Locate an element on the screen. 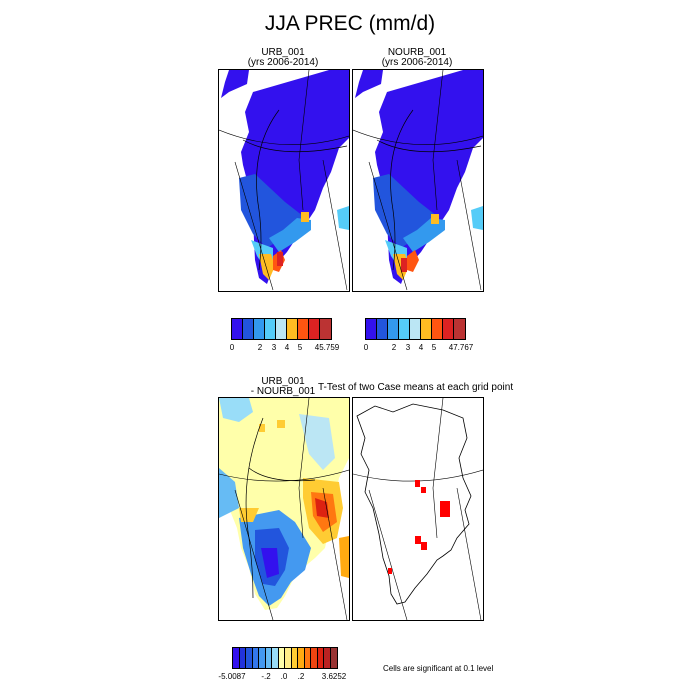 The height and width of the screenshot is (700, 700). nourb-colorbar-label-1: 2 is located at coordinates (394, 347).